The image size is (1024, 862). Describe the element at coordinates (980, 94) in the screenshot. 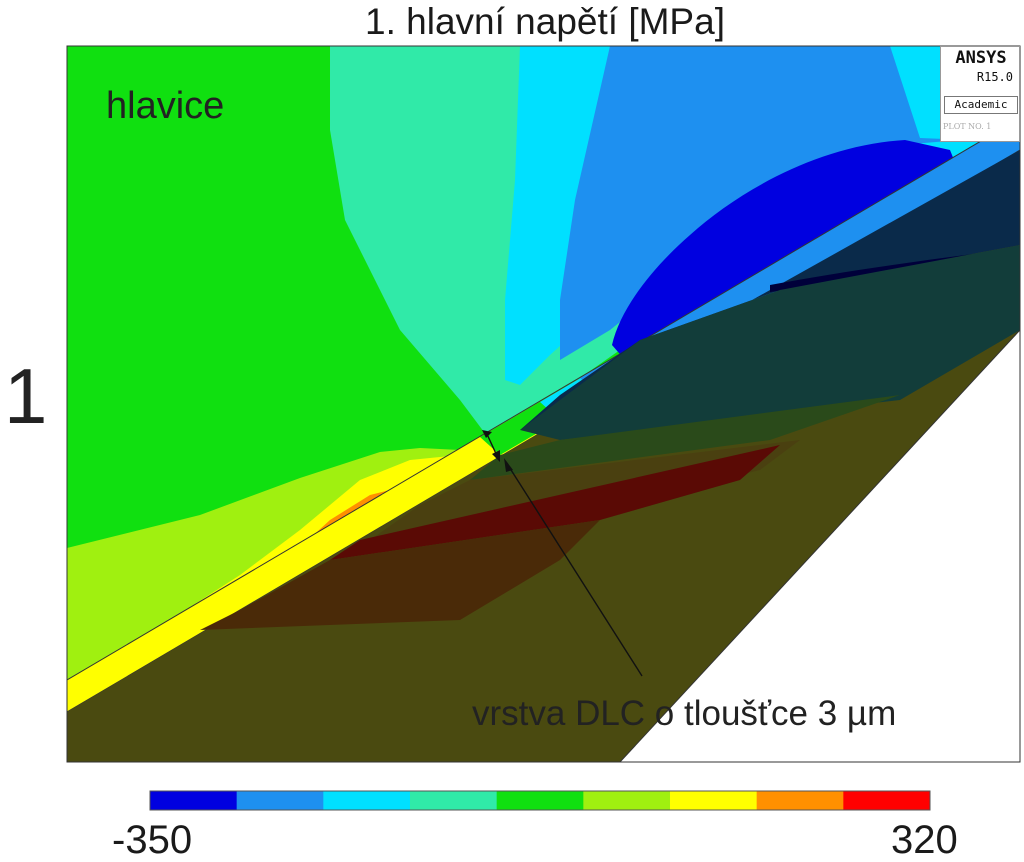

I see `ansys-logo-box: ANSYS R15.0 Academic PLOT NO. 1` at that location.